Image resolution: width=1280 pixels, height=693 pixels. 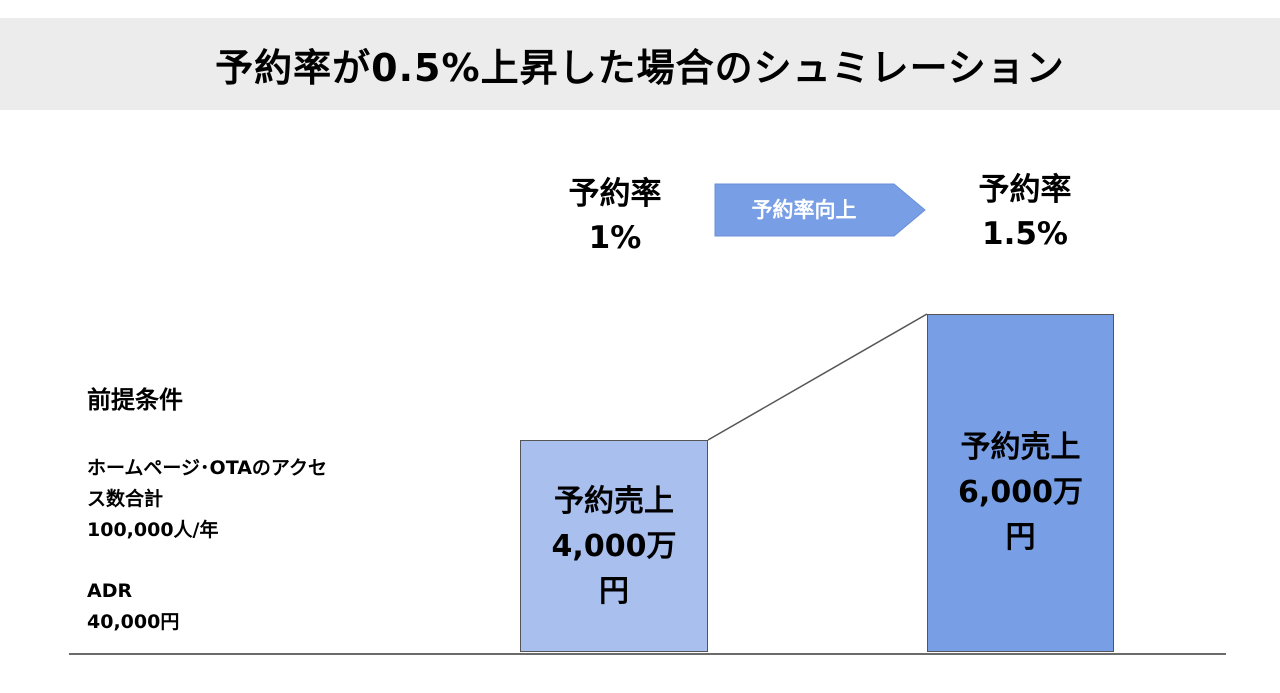 What do you see at coordinates (614, 501) in the screenshot?
I see `bar-before-line1: 予約売上` at bounding box center [614, 501].